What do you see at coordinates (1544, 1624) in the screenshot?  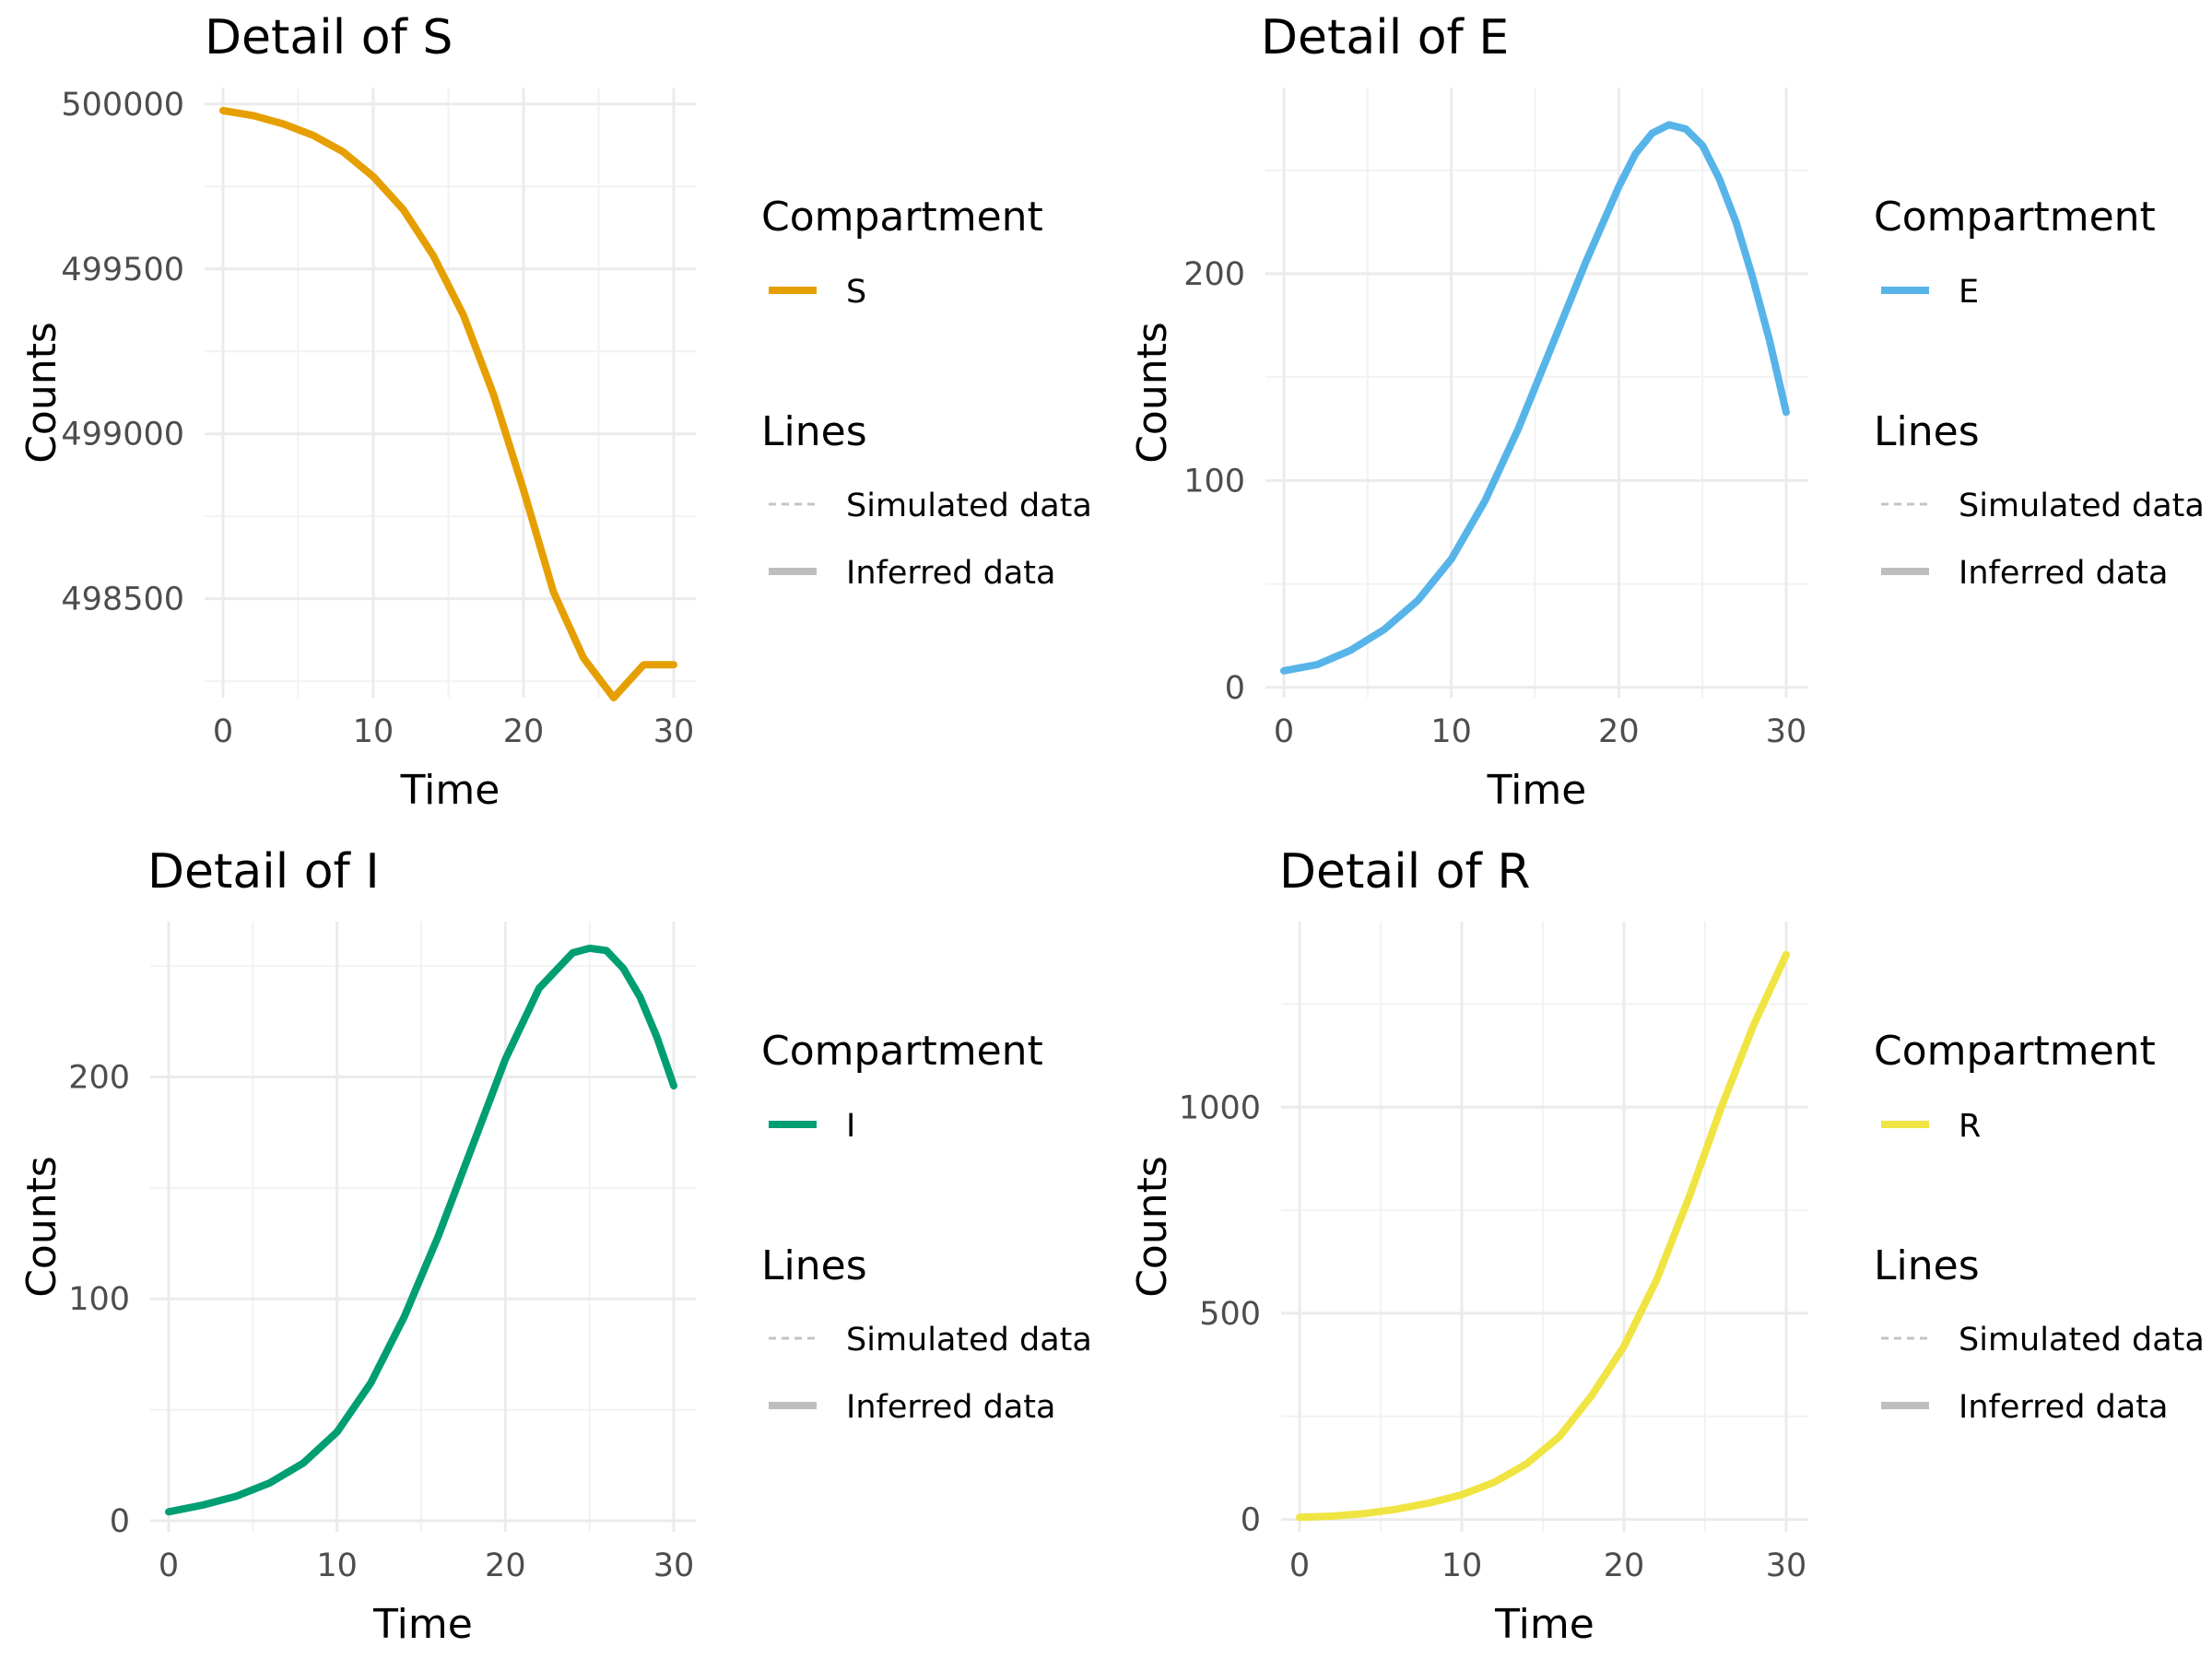 I see `chart-4-x-axis-title: Time` at bounding box center [1544, 1624].